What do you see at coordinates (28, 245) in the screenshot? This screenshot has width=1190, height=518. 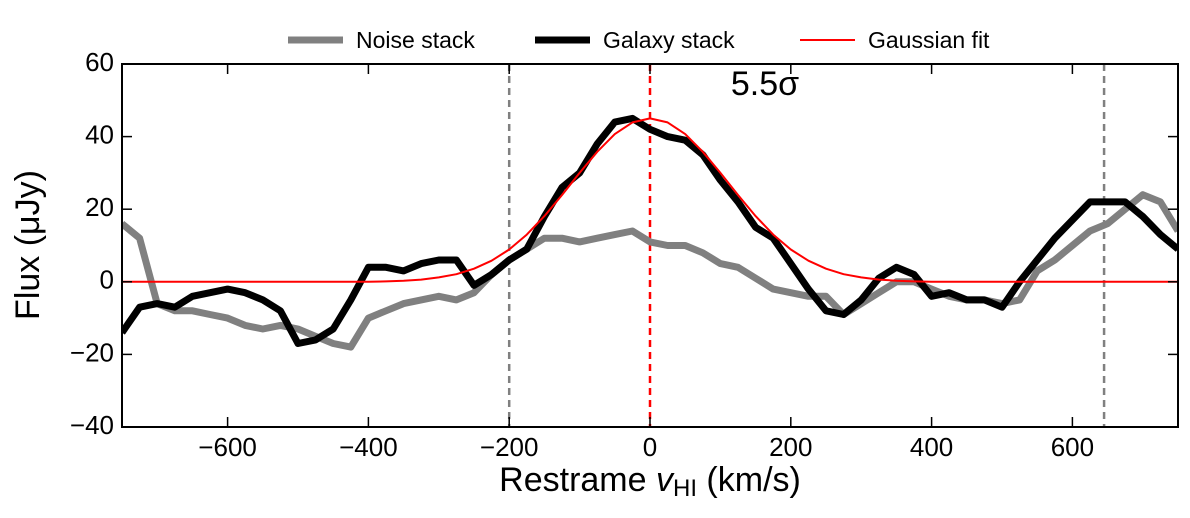 I see `y-axis-label: Flux (μJy)` at bounding box center [28, 245].